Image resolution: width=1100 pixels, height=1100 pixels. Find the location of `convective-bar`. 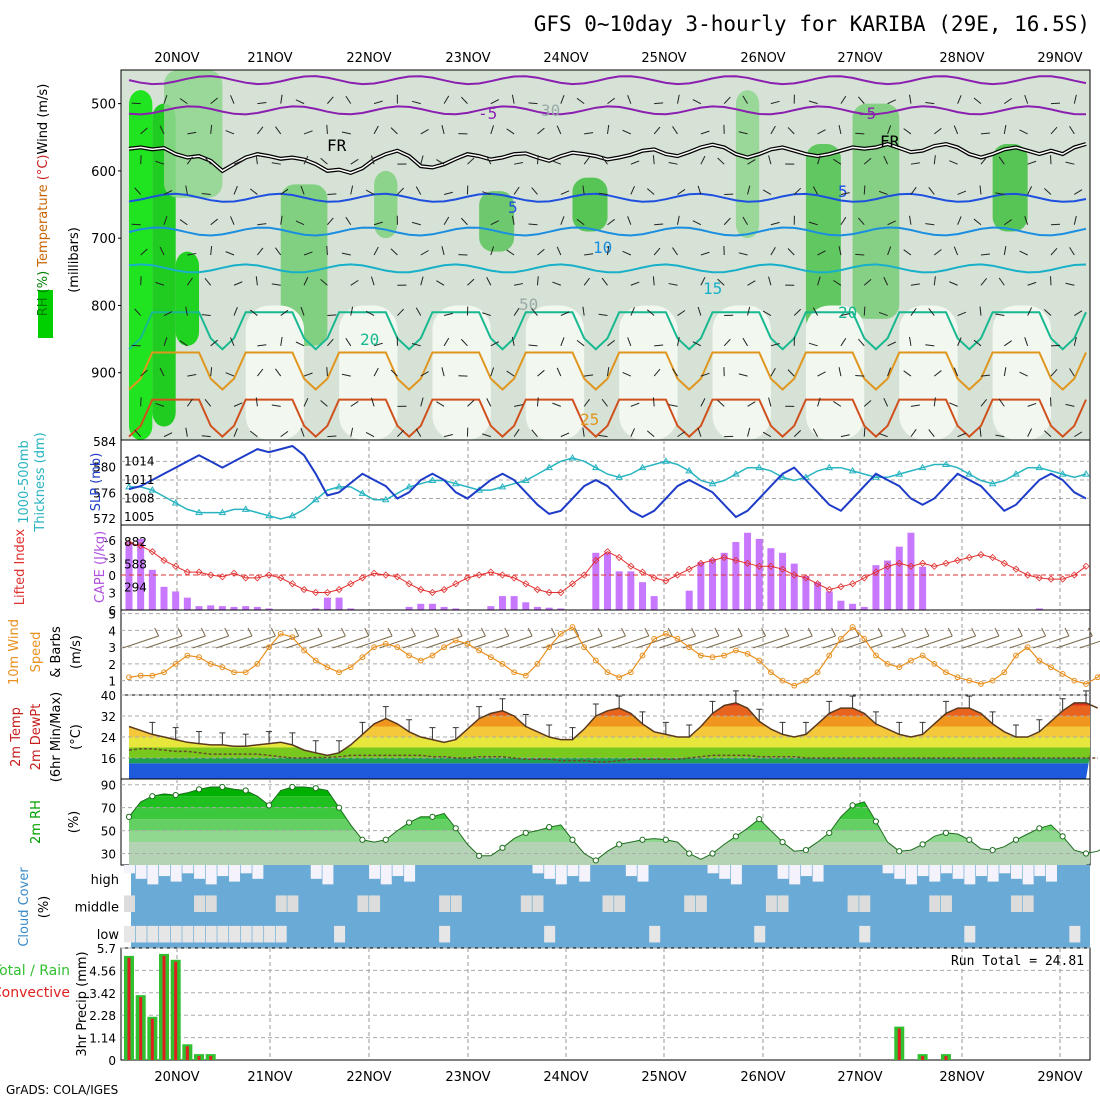

convective-bar is located at coordinates (152, 1039).